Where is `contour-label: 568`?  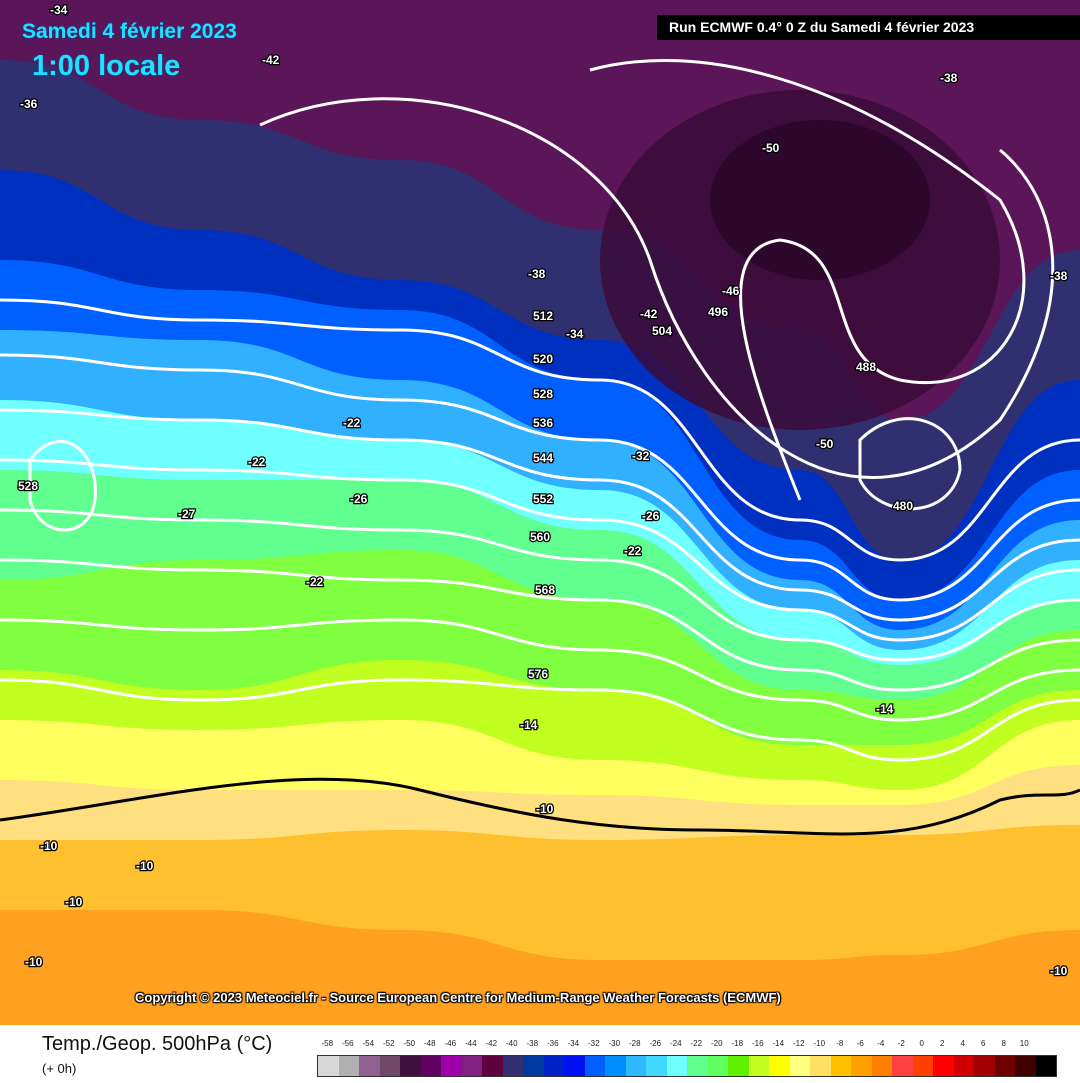
contour-label: 568 is located at coordinates (545, 590).